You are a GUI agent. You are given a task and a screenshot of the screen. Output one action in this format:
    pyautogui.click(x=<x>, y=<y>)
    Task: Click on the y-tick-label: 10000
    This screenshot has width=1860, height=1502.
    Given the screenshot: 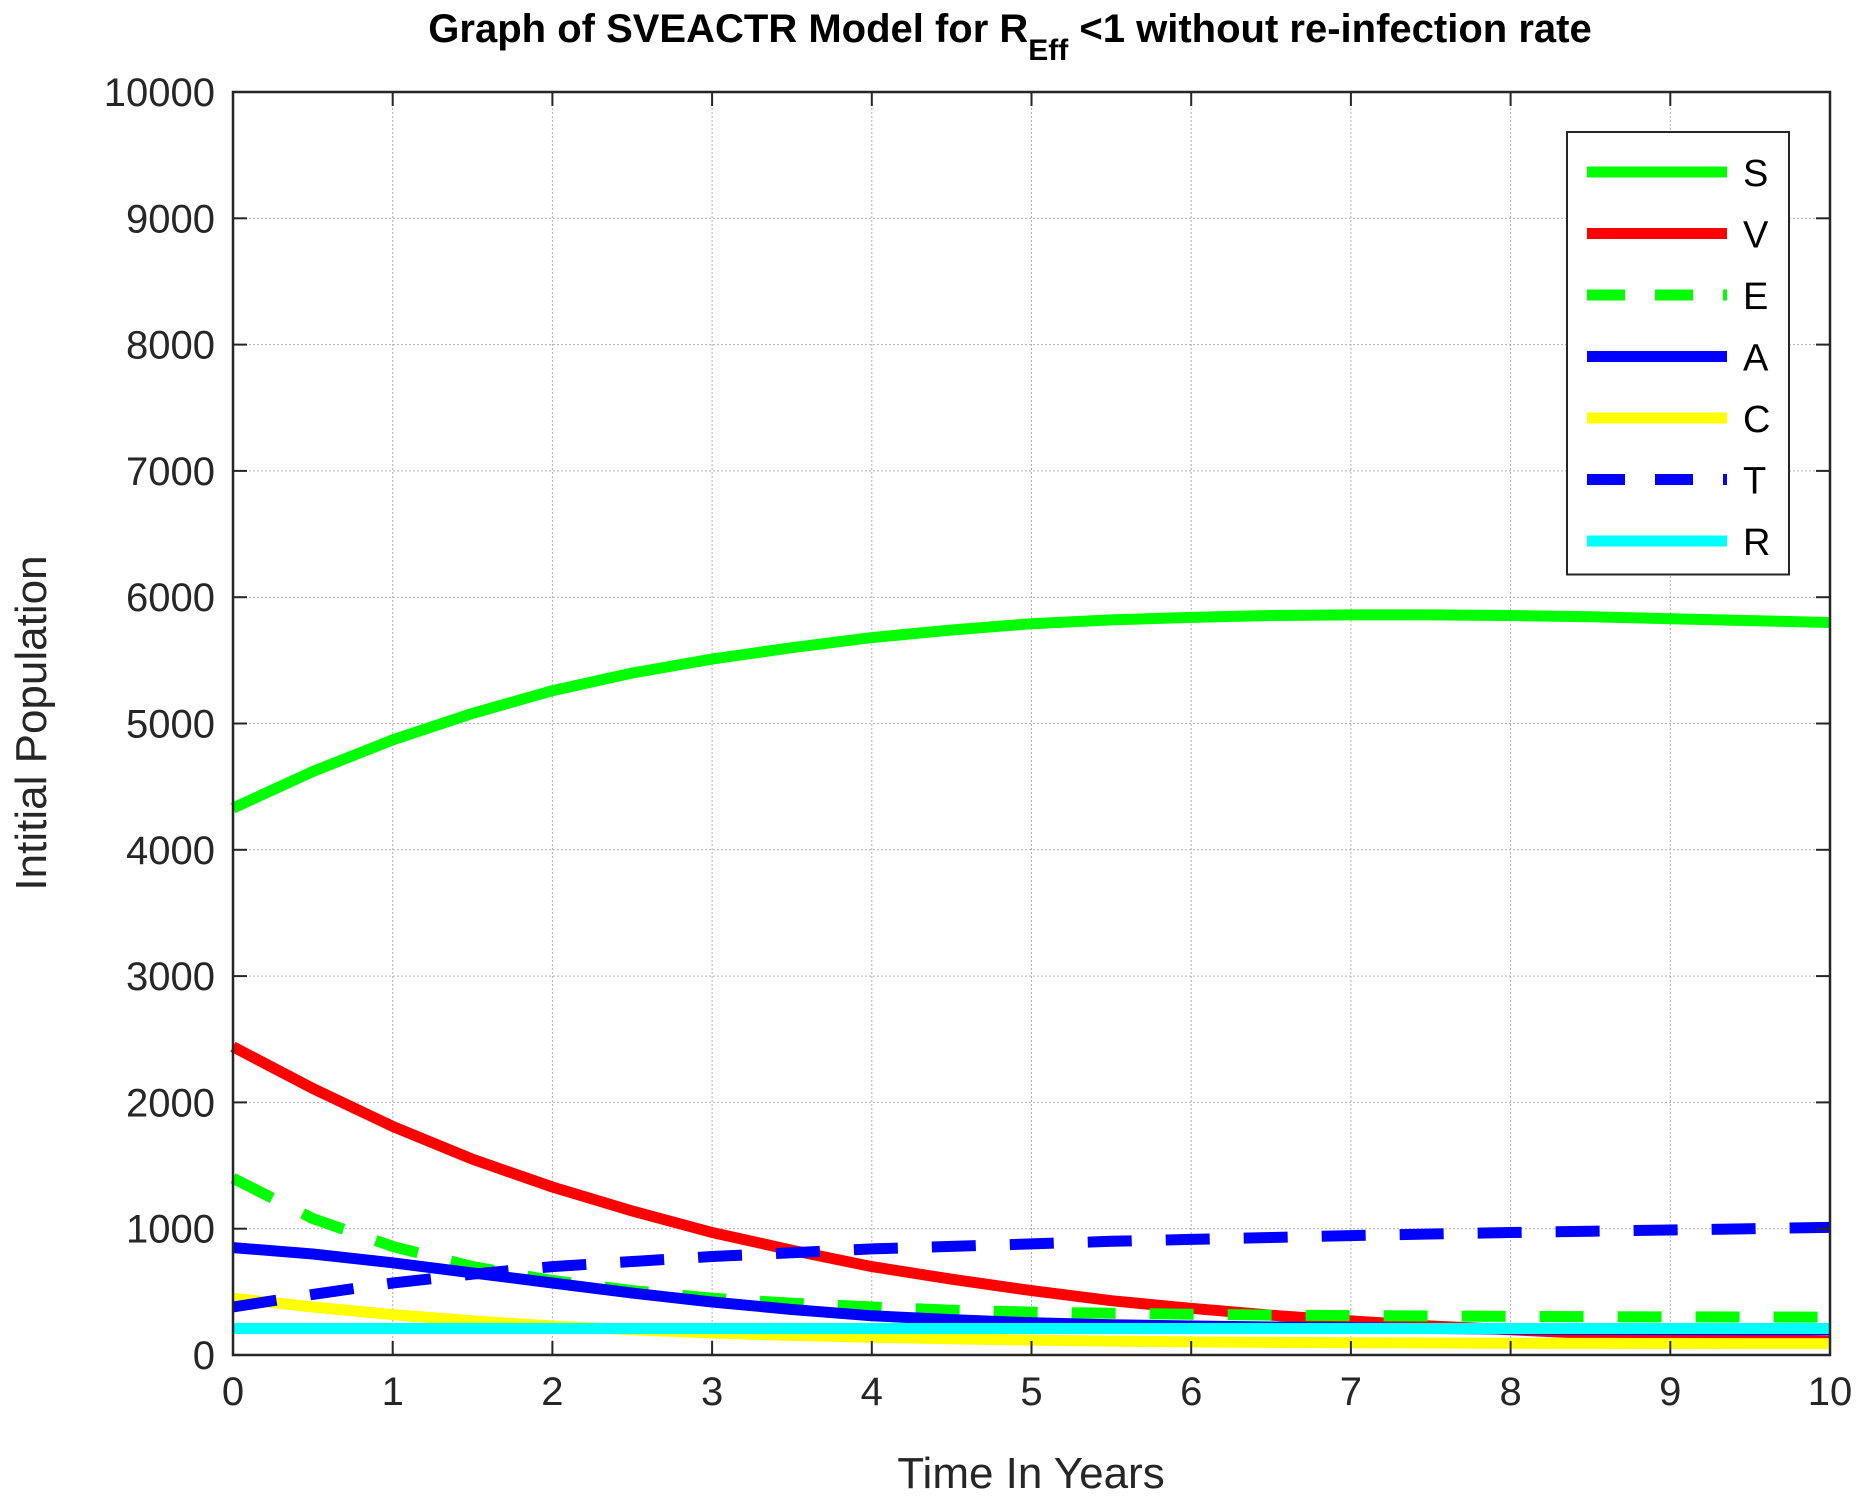 What is the action you would take?
    pyautogui.click(x=159, y=93)
    